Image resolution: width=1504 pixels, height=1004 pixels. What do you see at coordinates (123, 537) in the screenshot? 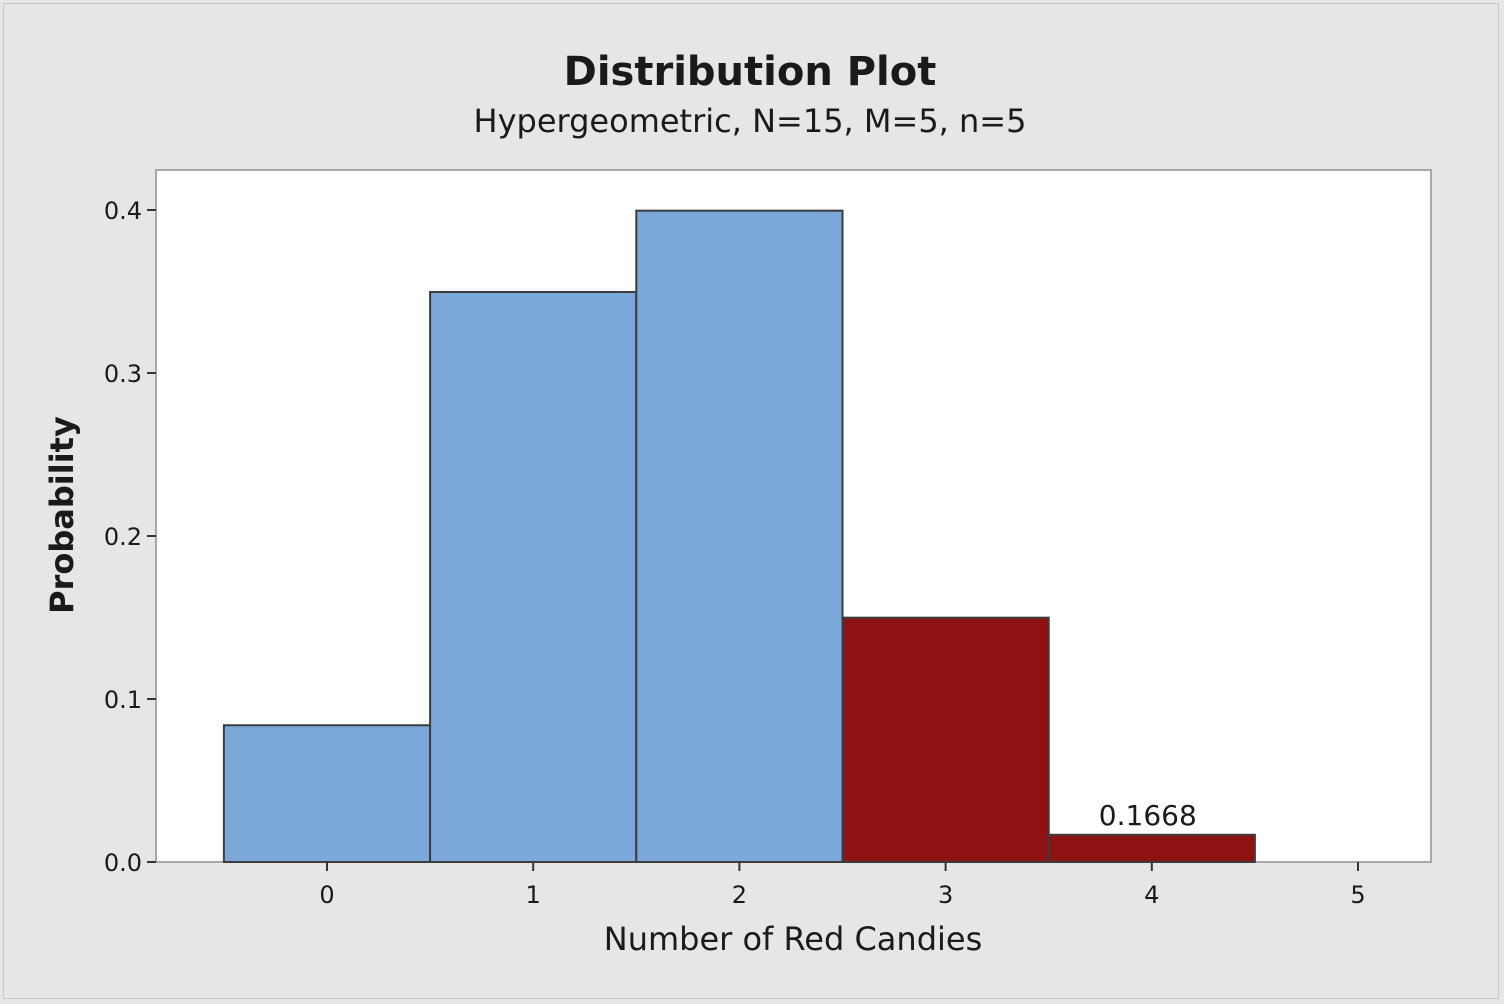
I see `y-tick-label: 0.2` at bounding box center [123, 537].